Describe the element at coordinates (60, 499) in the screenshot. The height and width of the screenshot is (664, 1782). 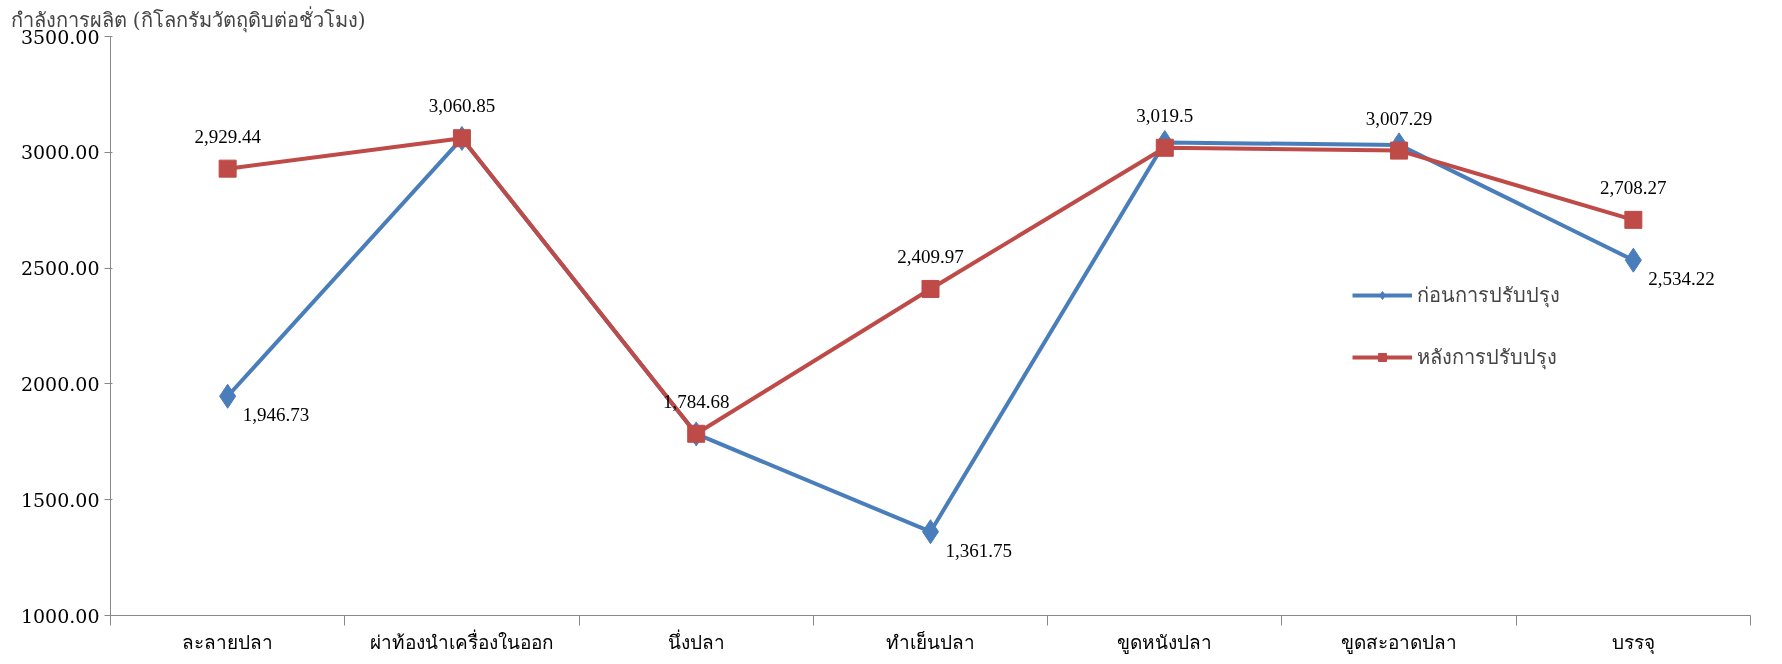
I see `y-tick-label: 1500.00` at that location.